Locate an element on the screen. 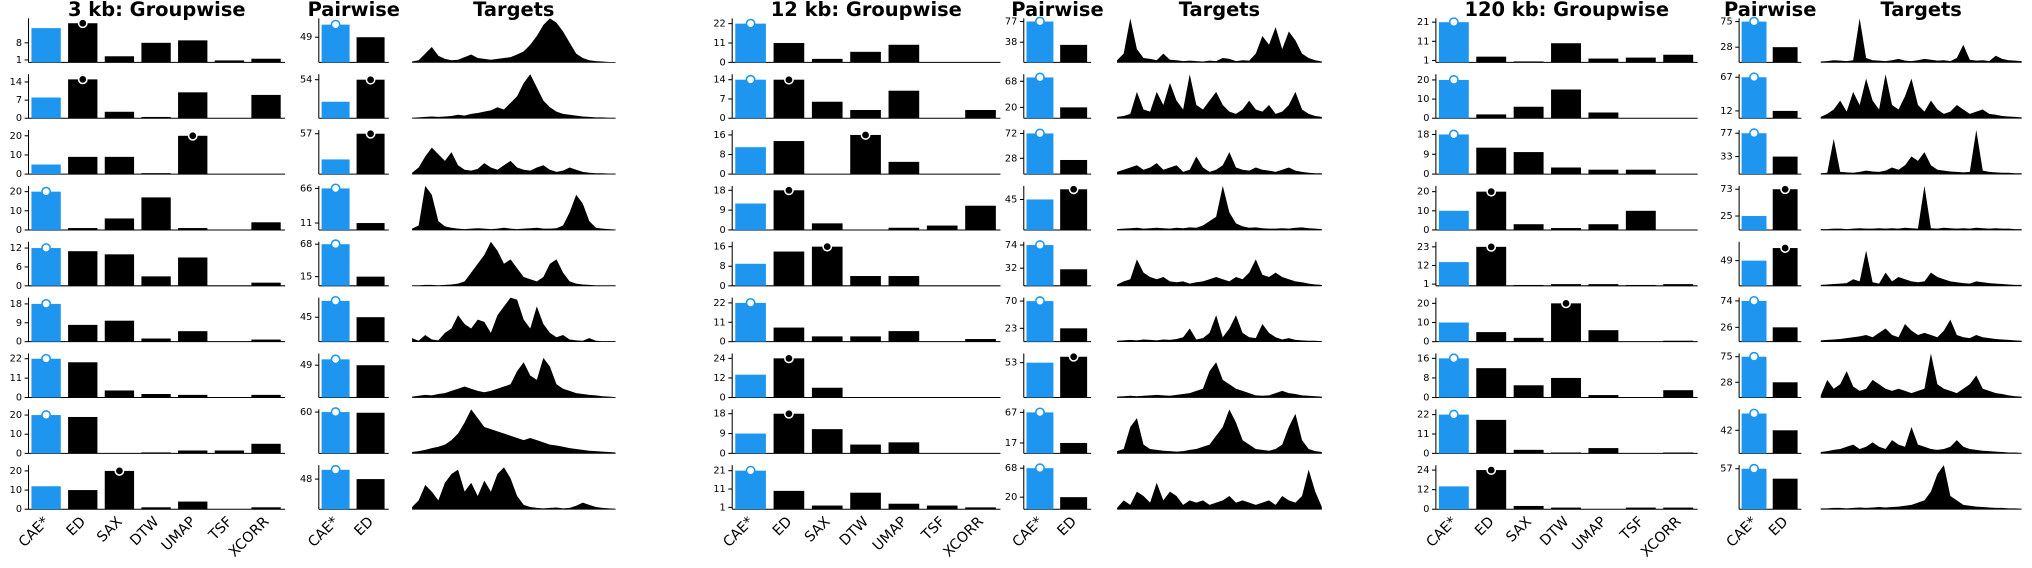 The height and width of the screenshot is (568, 2032). y-tick-label: 66 is located at coordinates (306, 188).